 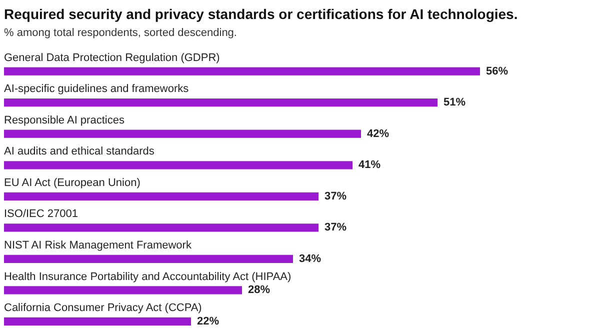 I want to click on y-tick-label: General Data Protection Regulation (GDPR), so click(x=112, y=58).